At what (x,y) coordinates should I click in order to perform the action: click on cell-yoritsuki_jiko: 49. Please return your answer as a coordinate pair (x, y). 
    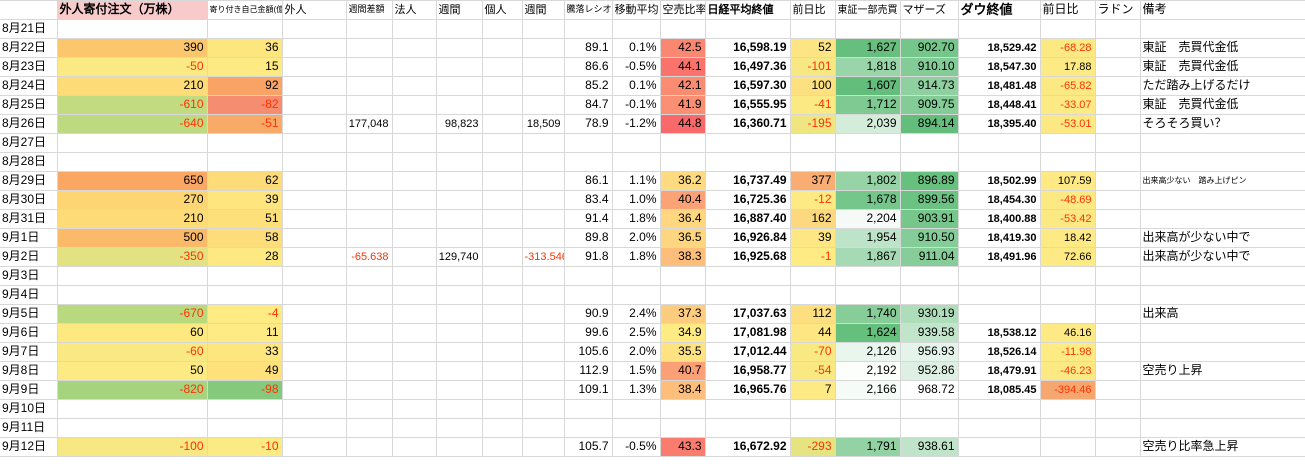
    Looking at the image, I should click on (245, 371).